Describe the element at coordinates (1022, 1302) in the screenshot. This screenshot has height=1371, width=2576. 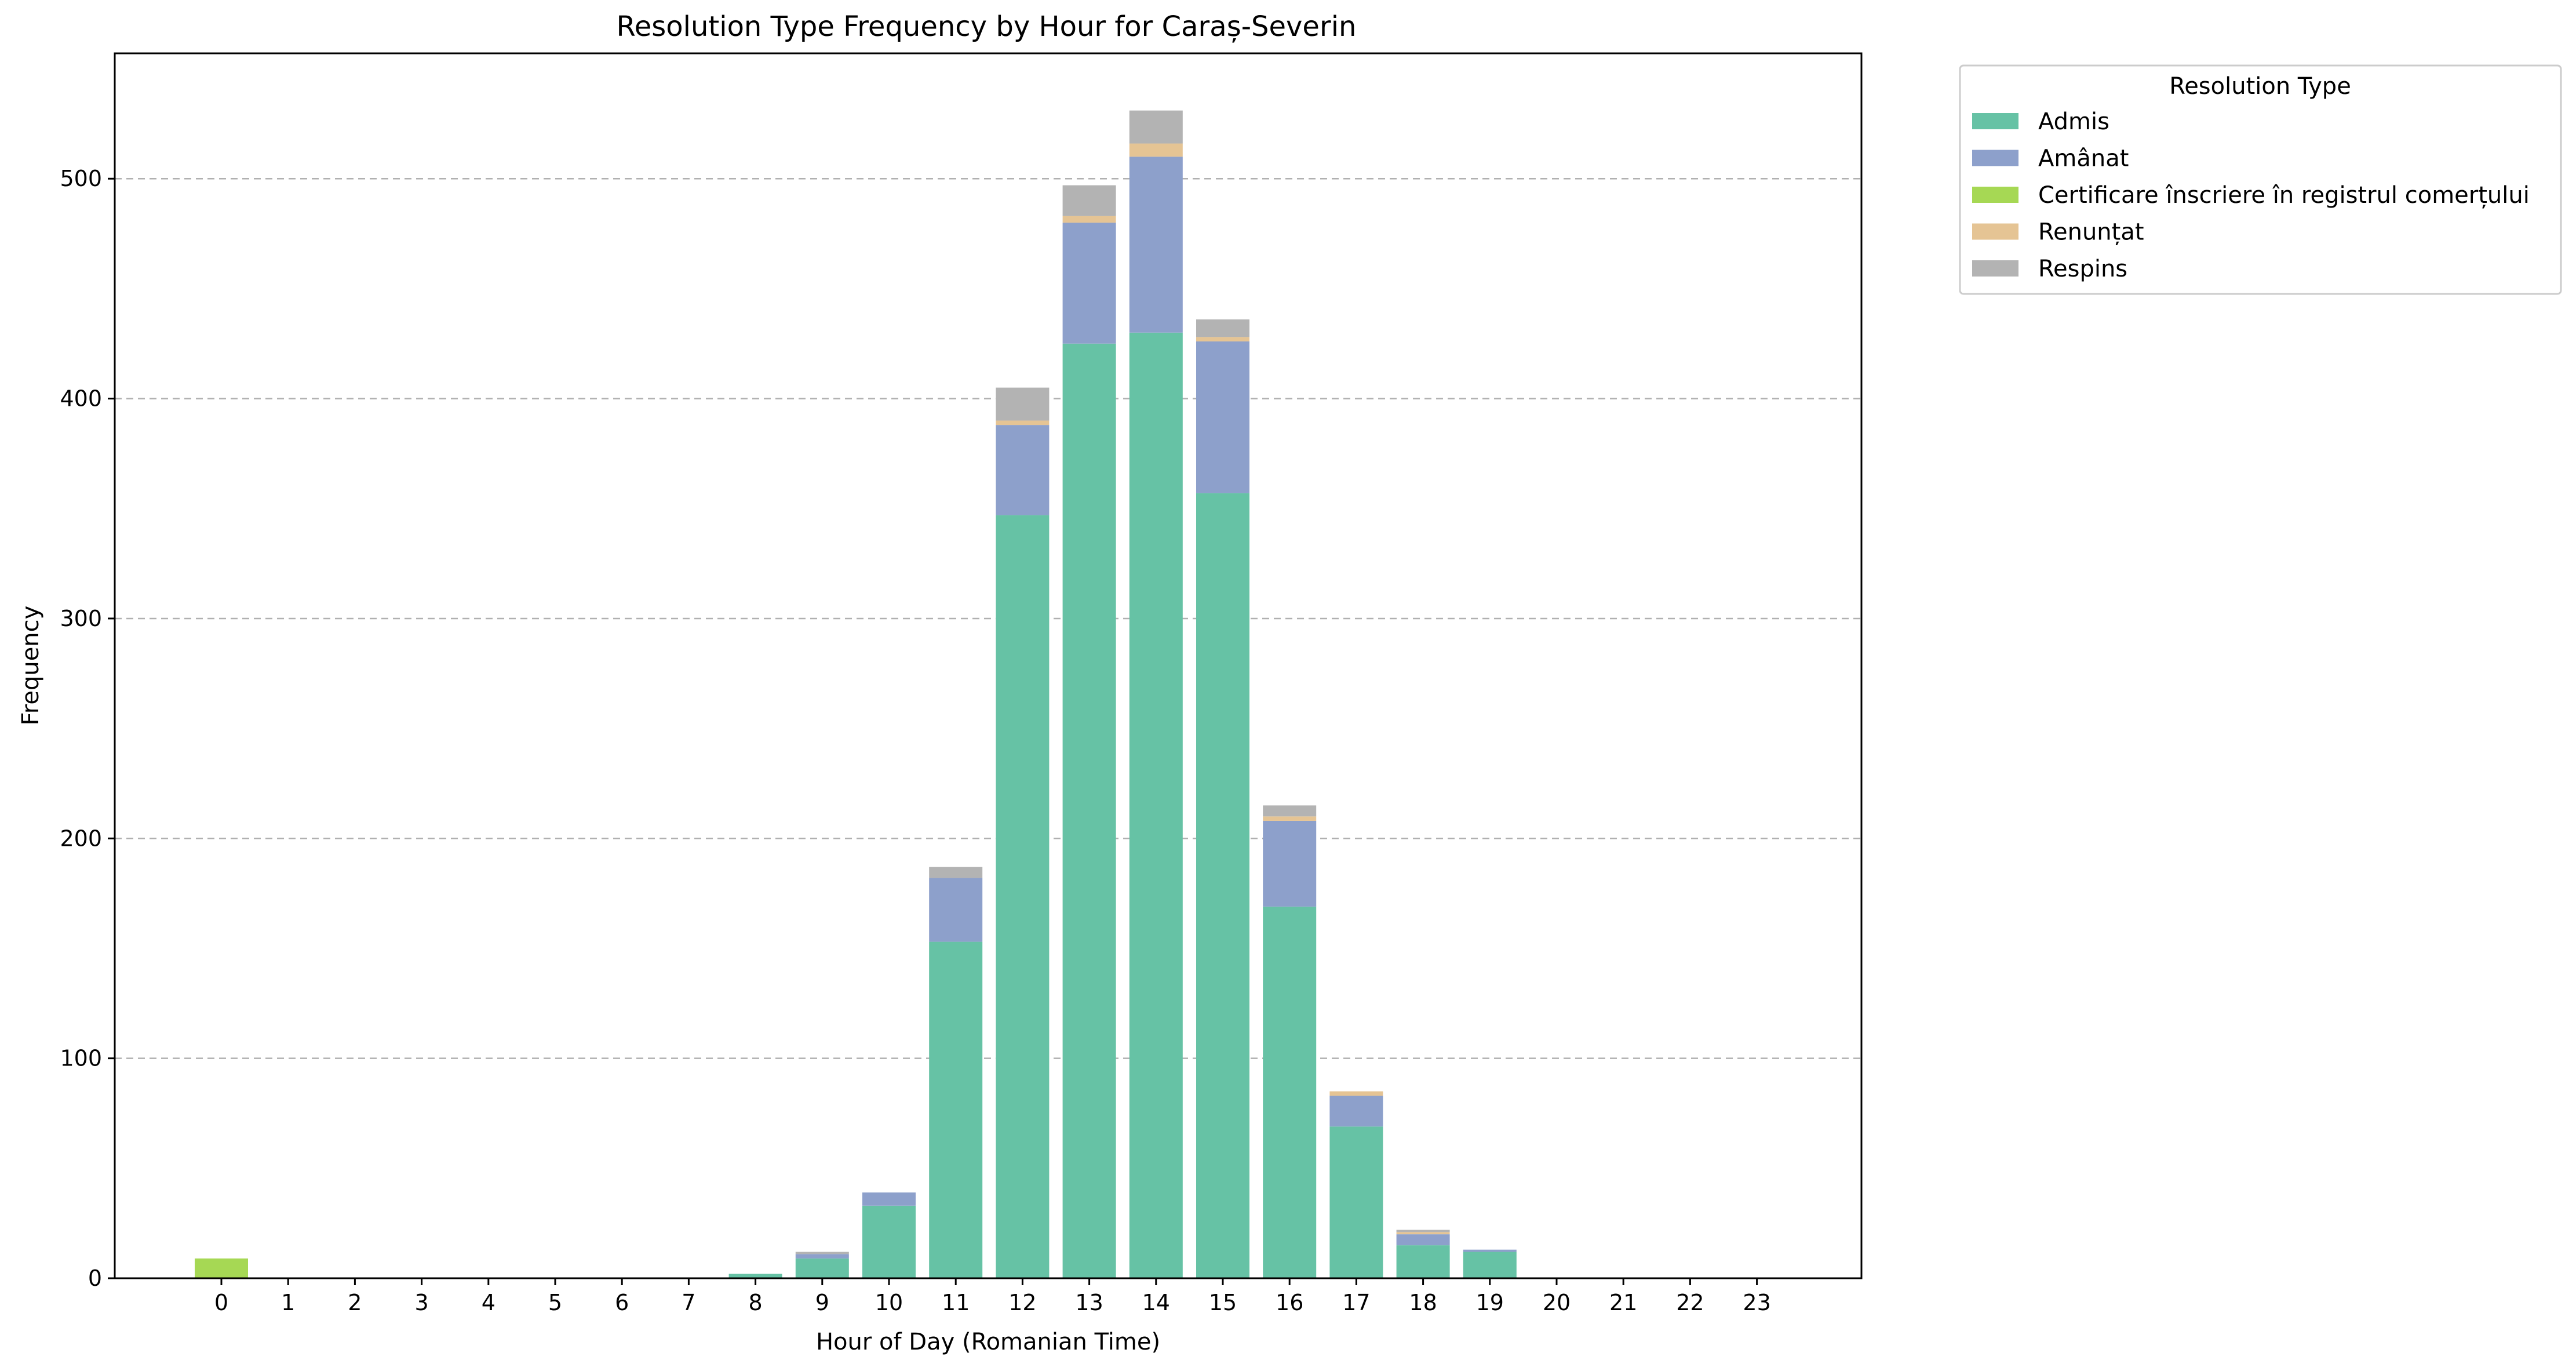
I see `x-tick-label-12: 12` at that location.